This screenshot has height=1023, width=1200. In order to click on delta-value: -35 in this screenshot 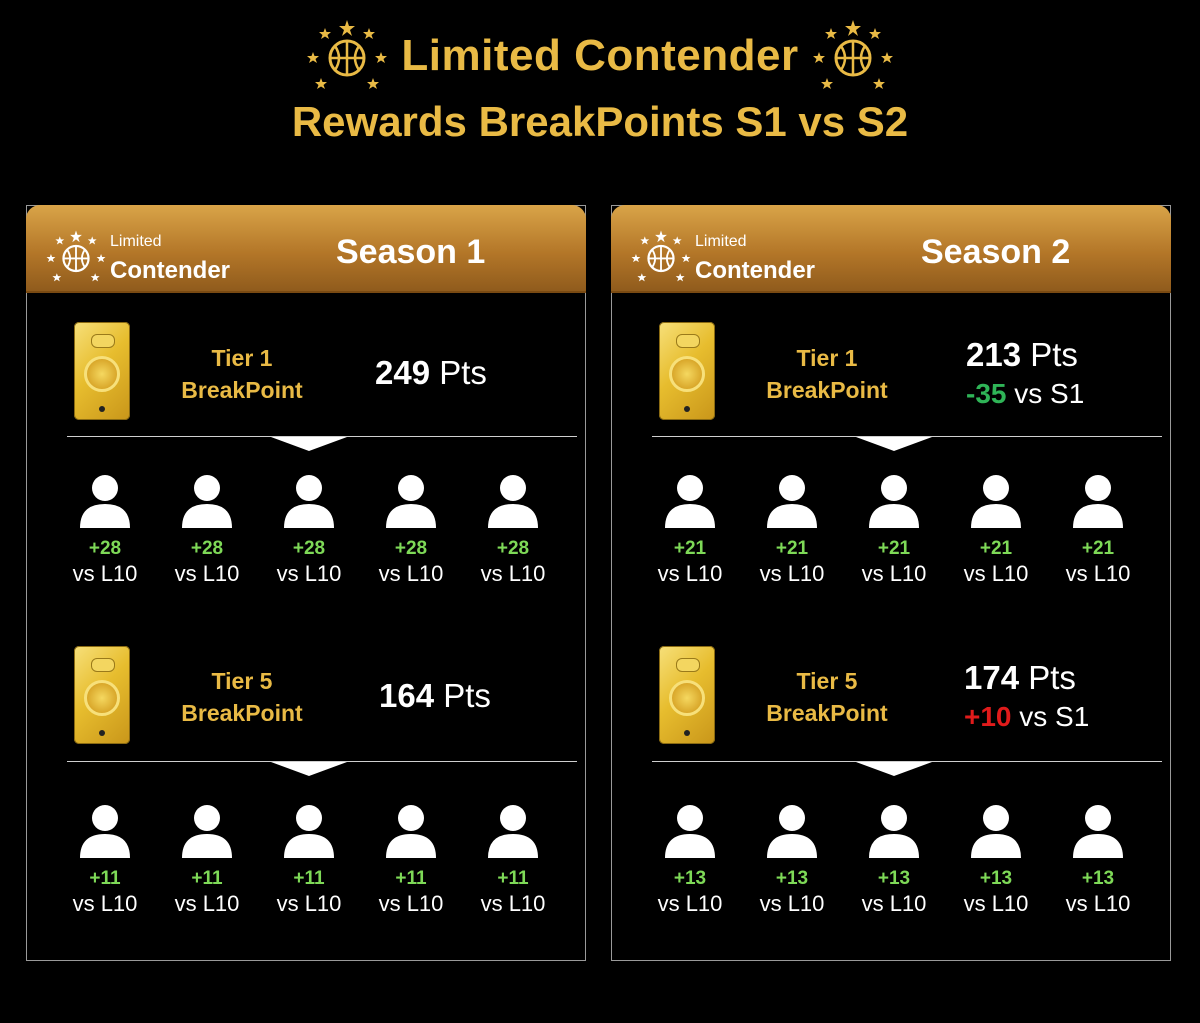, I will do `click(986, 393)`.